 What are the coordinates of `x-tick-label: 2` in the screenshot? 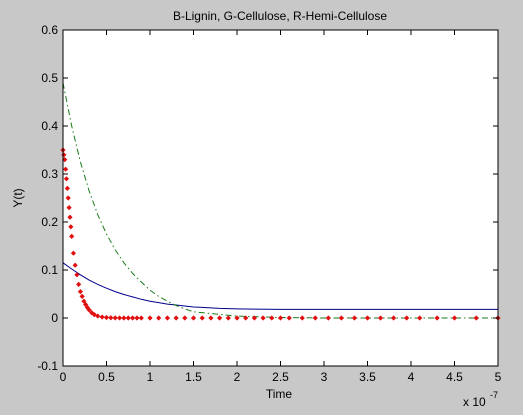 It's located at (237, 377).